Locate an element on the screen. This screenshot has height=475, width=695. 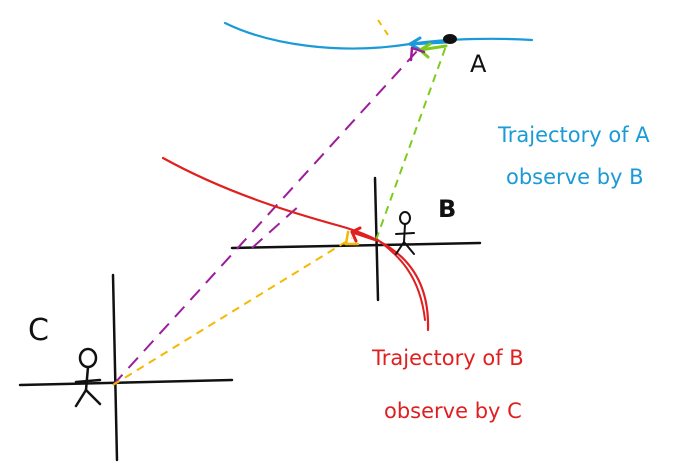
yellow-dashed-line-c-to-b is located at coordinates (232, 311).